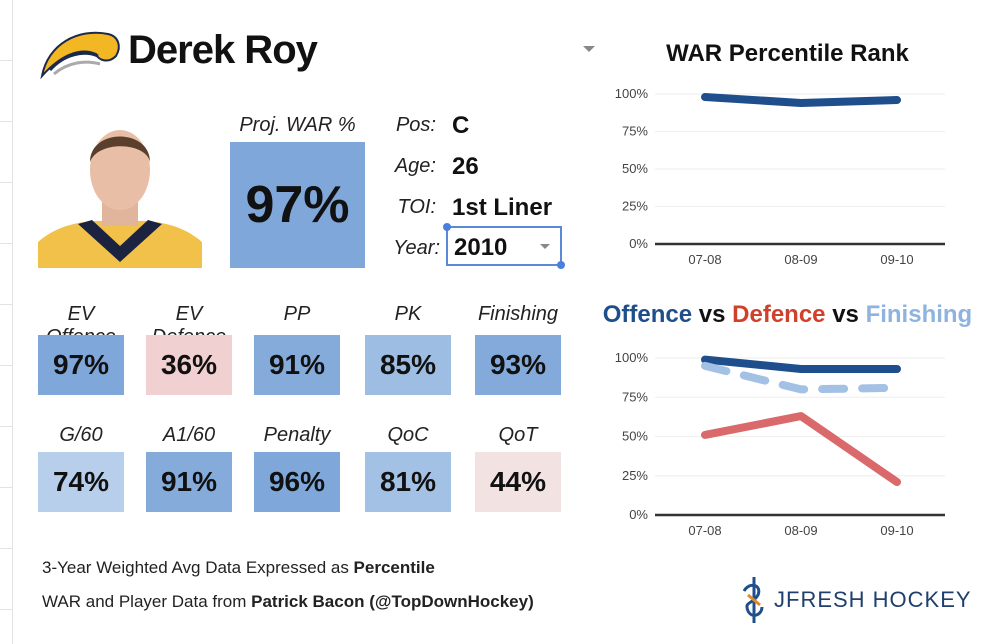 The height and width of the screenshot is (644, 994). What do you see at coordinates (801, 449) in the screenshot?
I see `series-line-defence` at bounding box center [801, 449].